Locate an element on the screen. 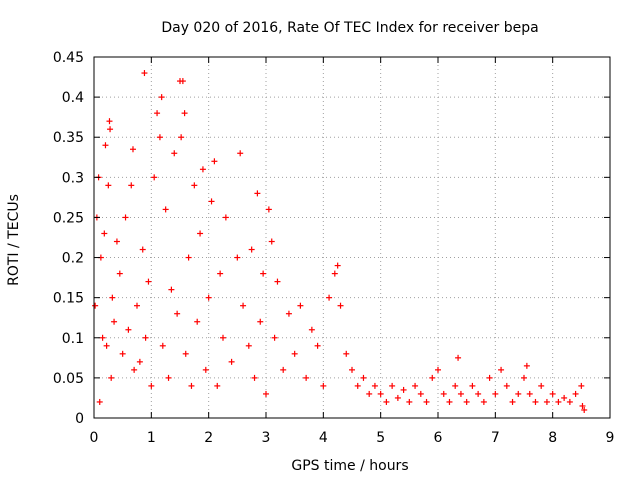  y-tick-labels: 0 0.05 0.1 0.15 0.2 0.25 0.3 0.35 0.4 0.45 is located at coordinates (68, 238).